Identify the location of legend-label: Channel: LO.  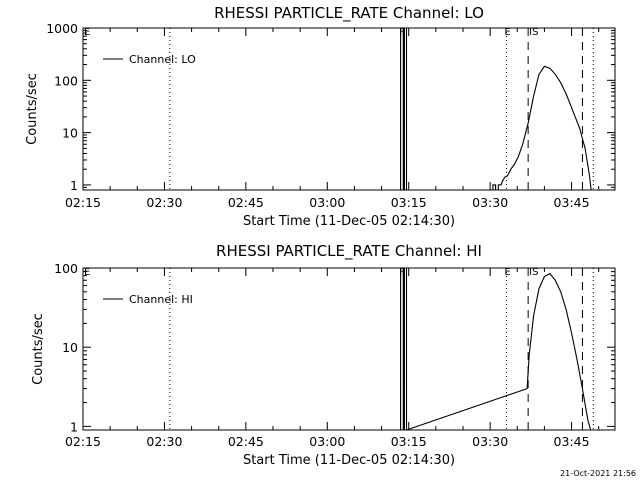
(162, 59).